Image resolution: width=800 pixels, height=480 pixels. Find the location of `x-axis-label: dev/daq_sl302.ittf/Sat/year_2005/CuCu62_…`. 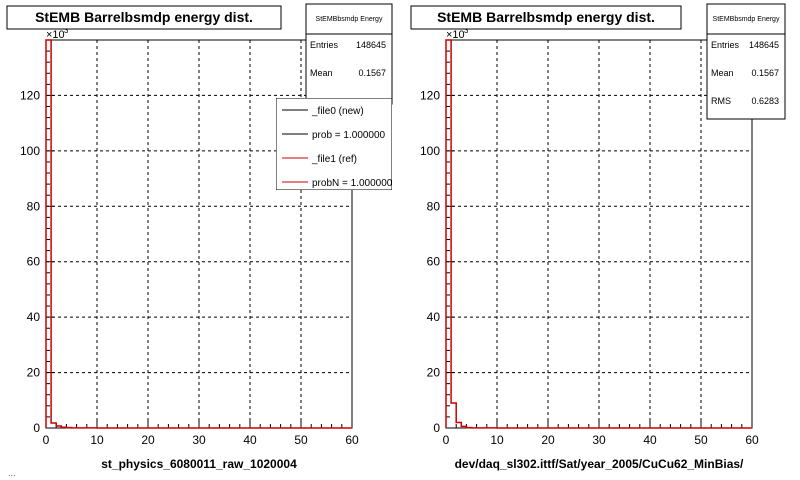

x-axis-label: dev/daq_sl302.ittf/Sat/year_2005/CuCu62_… is located at coordinates (599, 464).